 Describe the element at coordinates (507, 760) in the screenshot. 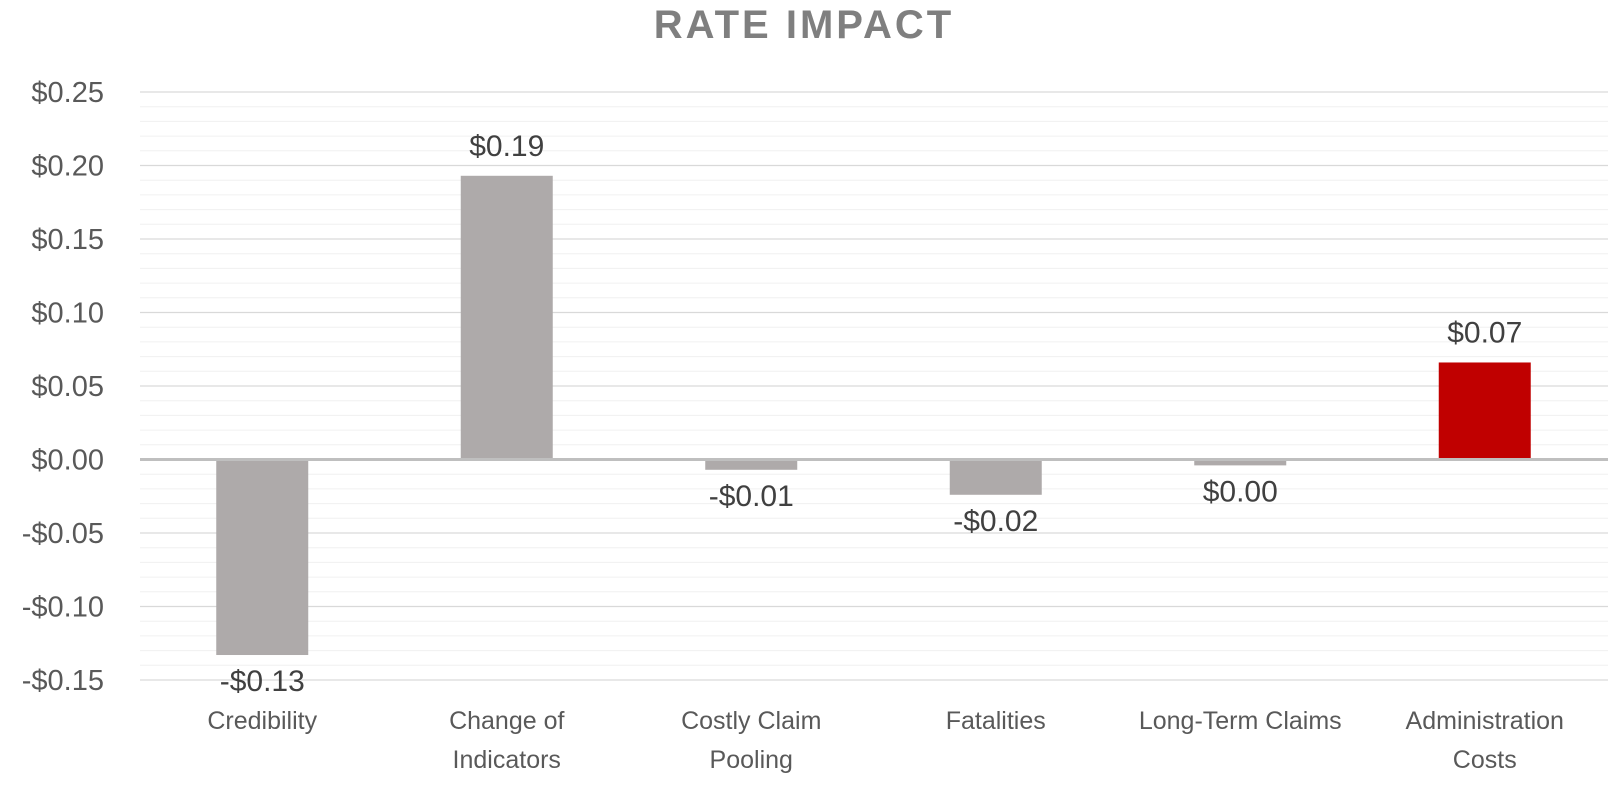

I see `category-label: Indicators` at that location.